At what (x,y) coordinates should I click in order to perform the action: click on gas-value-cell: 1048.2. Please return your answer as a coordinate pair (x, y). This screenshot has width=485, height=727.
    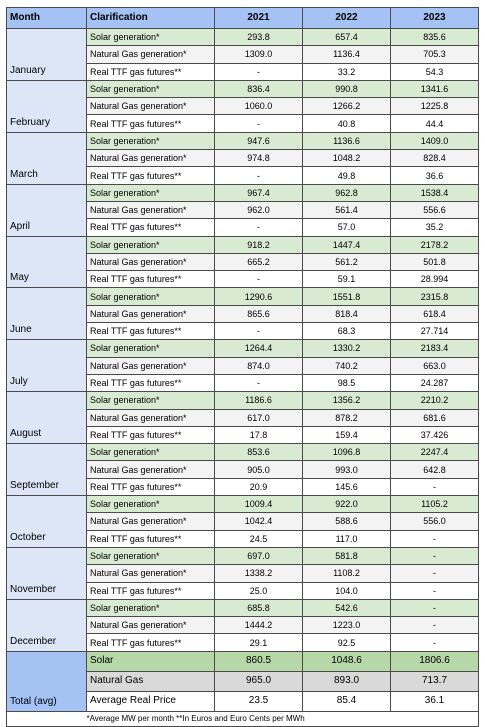
    Looking at the image, I should click on (346, 158).